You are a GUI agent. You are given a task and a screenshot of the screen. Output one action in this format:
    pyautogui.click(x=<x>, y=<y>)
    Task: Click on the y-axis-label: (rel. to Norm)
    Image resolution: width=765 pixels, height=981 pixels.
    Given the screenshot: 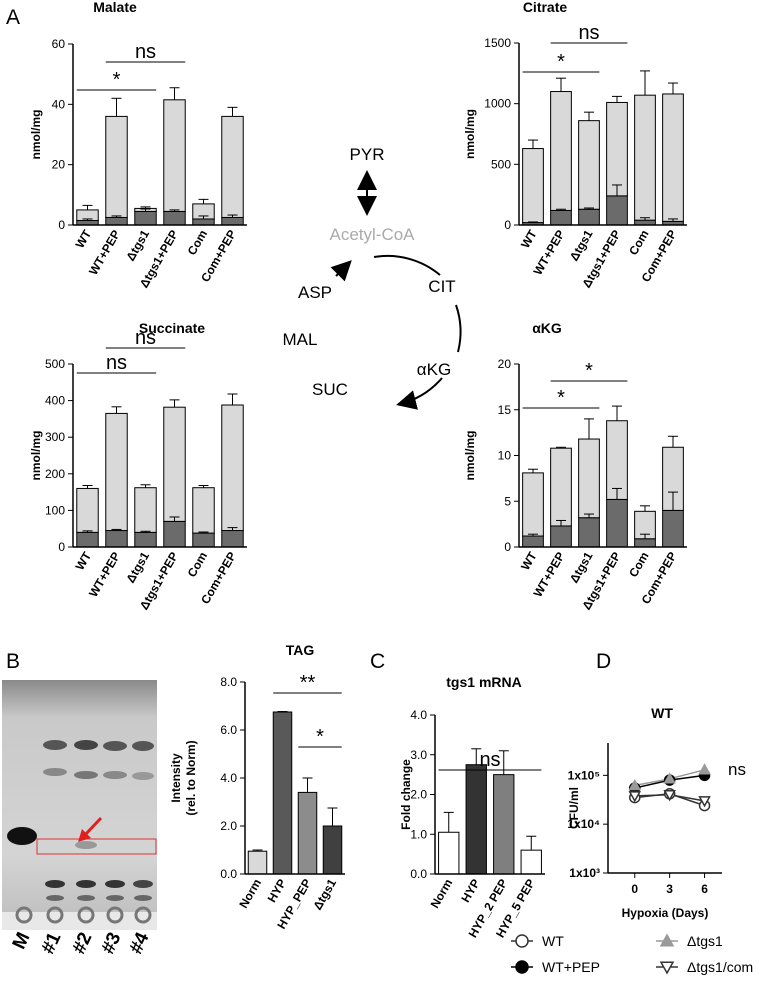 What is the action you would take?
    pyautogui.click(x=191, y=777)
    